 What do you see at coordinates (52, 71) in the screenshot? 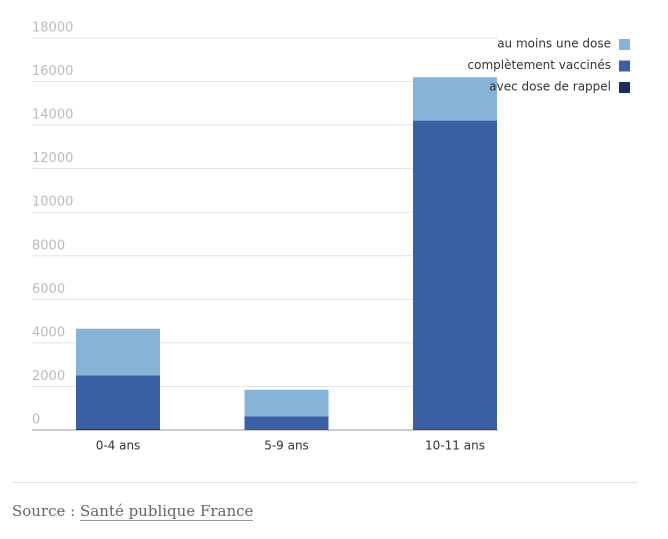
I see `y-tick-label: 16000` at bounding box center [52, 71].